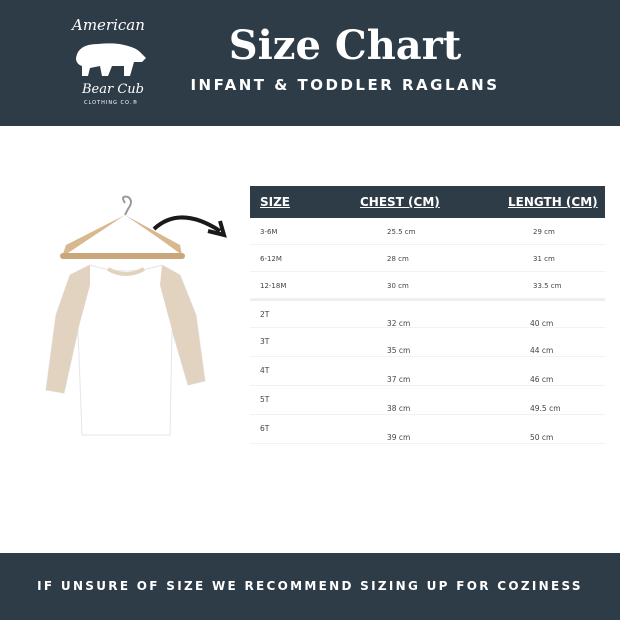 The height and width of the screenshot is (620, 620). I want to click on size-cell: 2T, so click(265, 314).